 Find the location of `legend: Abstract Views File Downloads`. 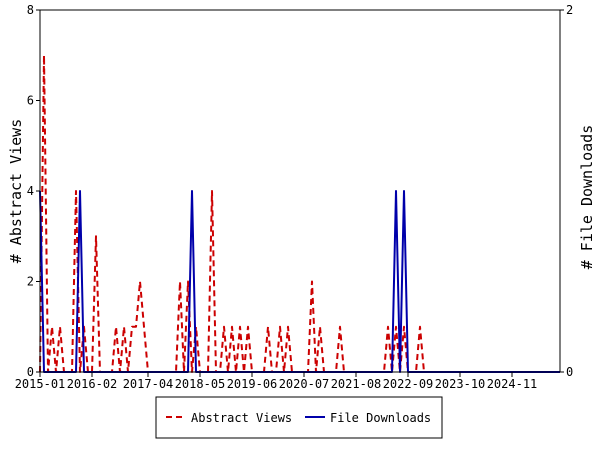

legend: Abstract Views File Downloads is located at coordinates (299, 417).